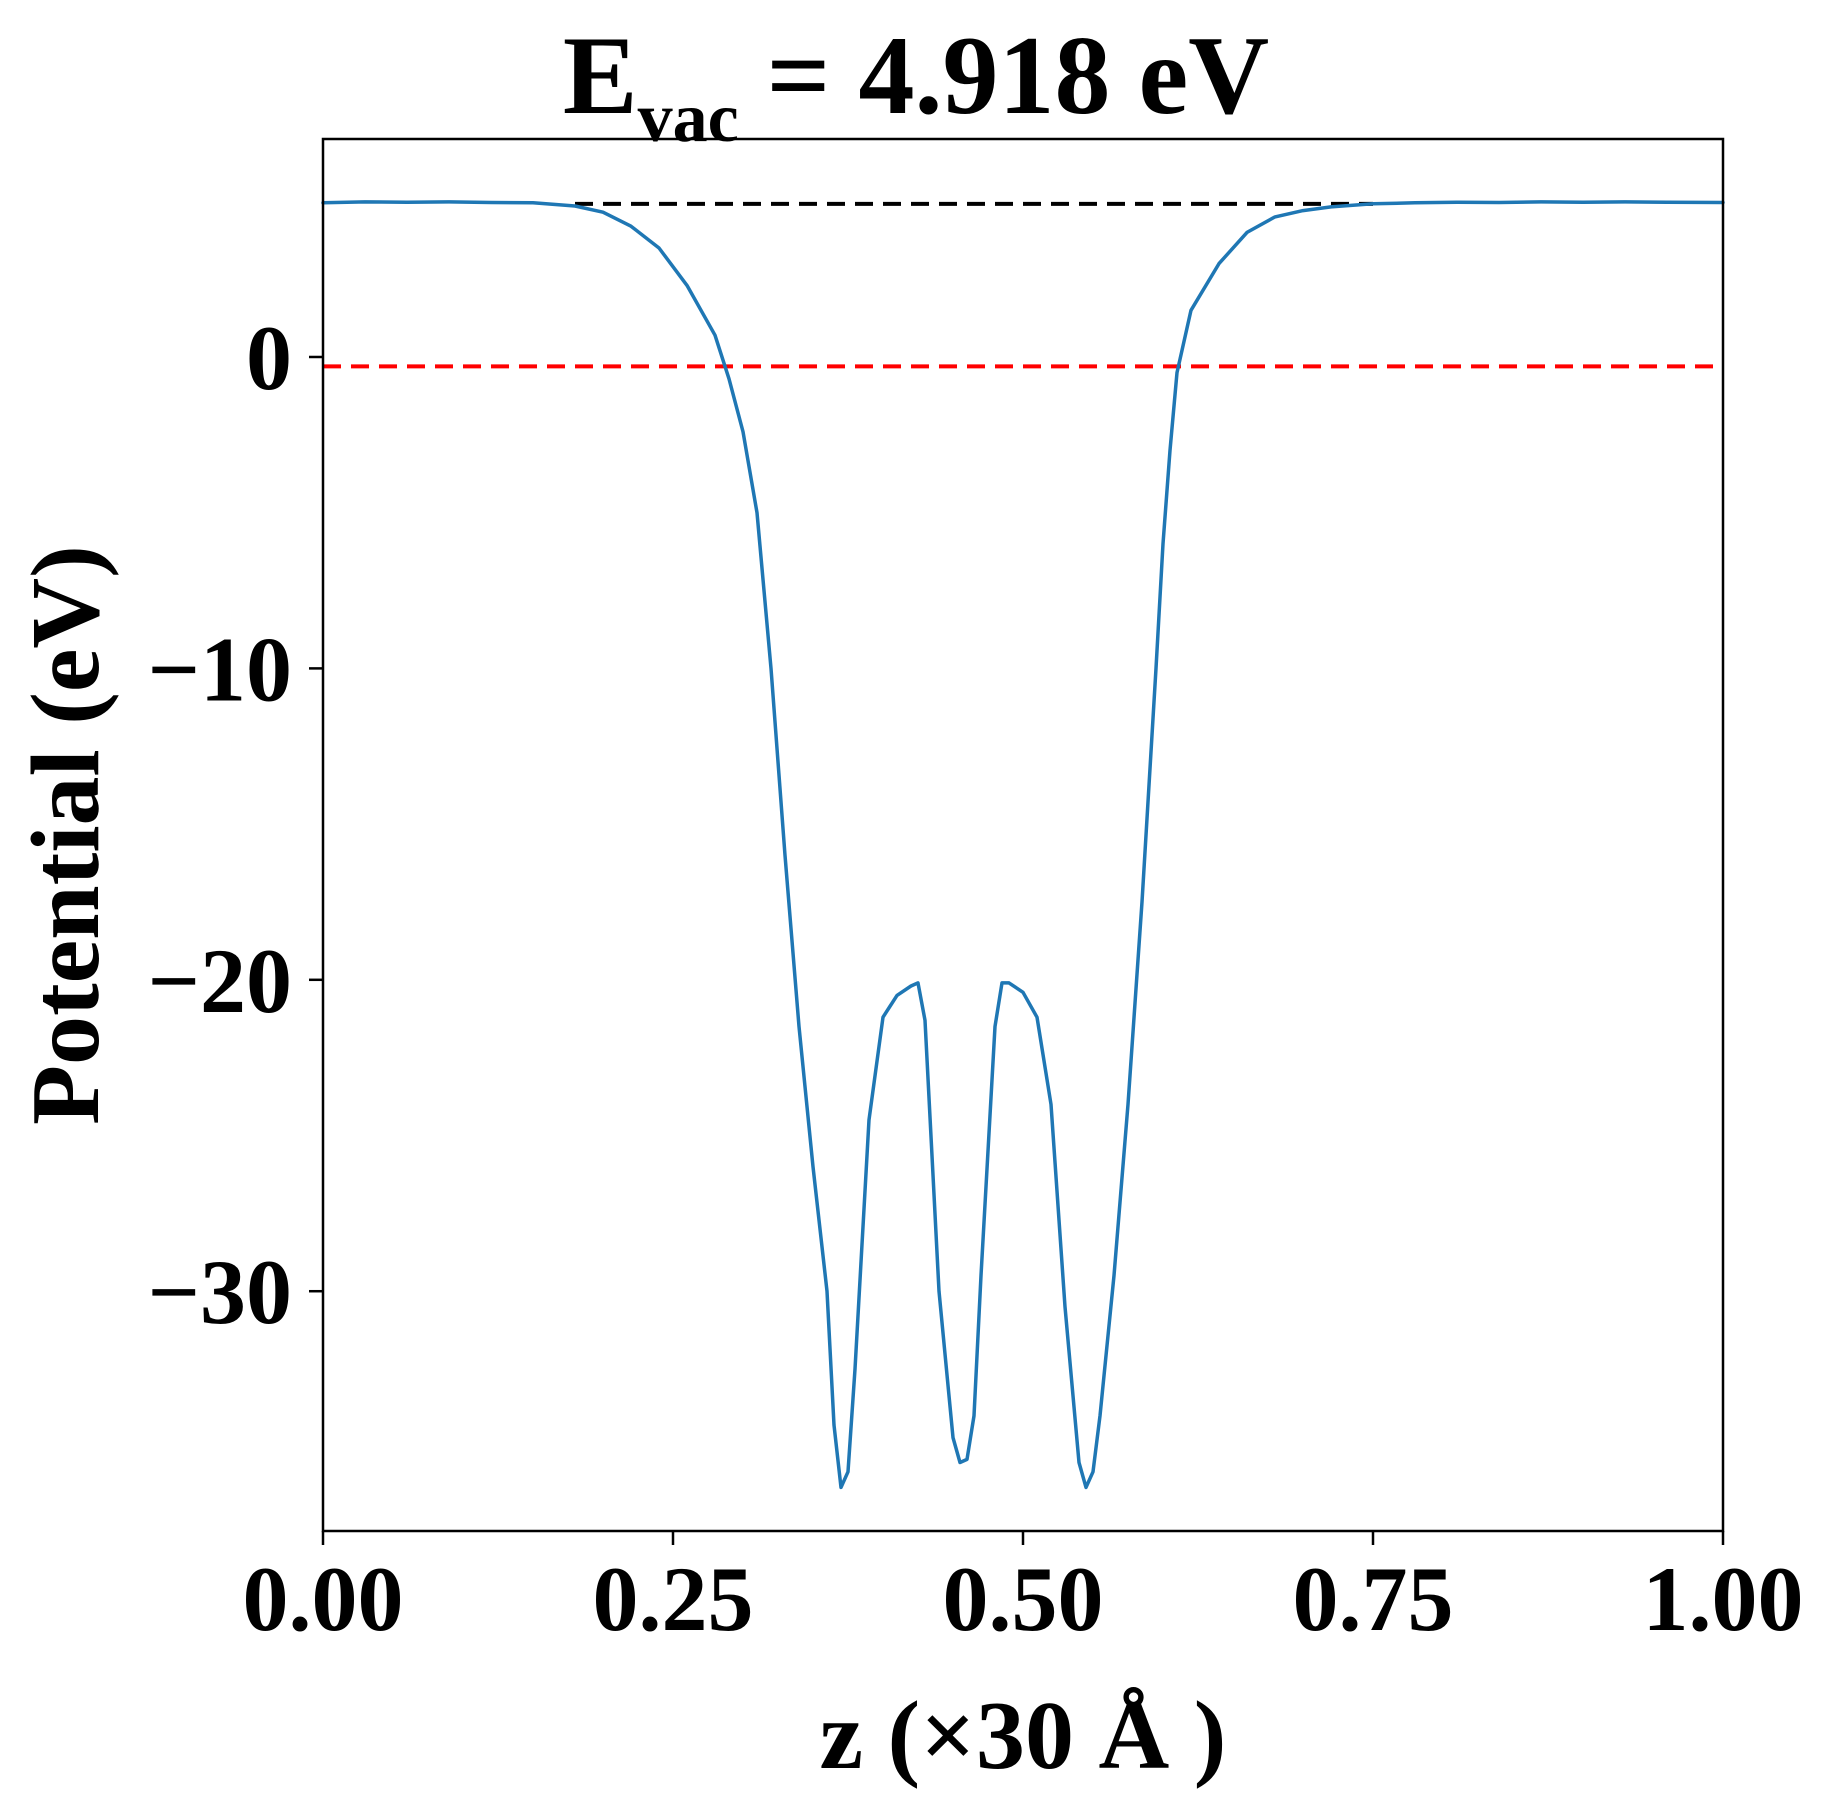  What do you see at coordinates (220, 669) in the screenshot?
I see `y-tick-label: −10` at bounding box center [220, 669].